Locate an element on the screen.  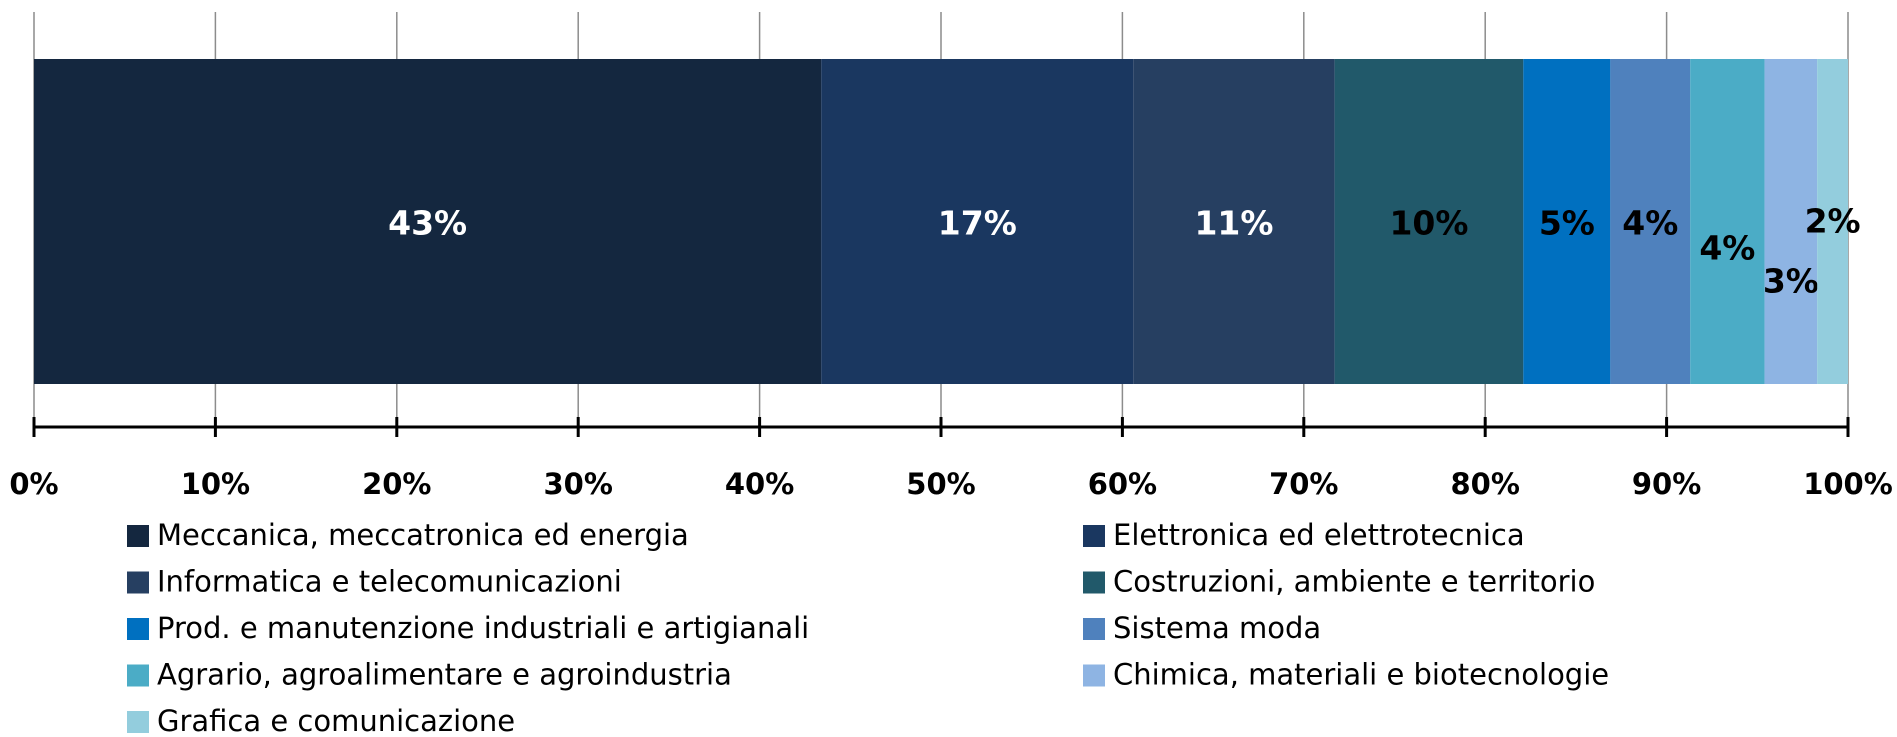
legend-label: Grafica e comunicazione is located at coordinates (336, 720).